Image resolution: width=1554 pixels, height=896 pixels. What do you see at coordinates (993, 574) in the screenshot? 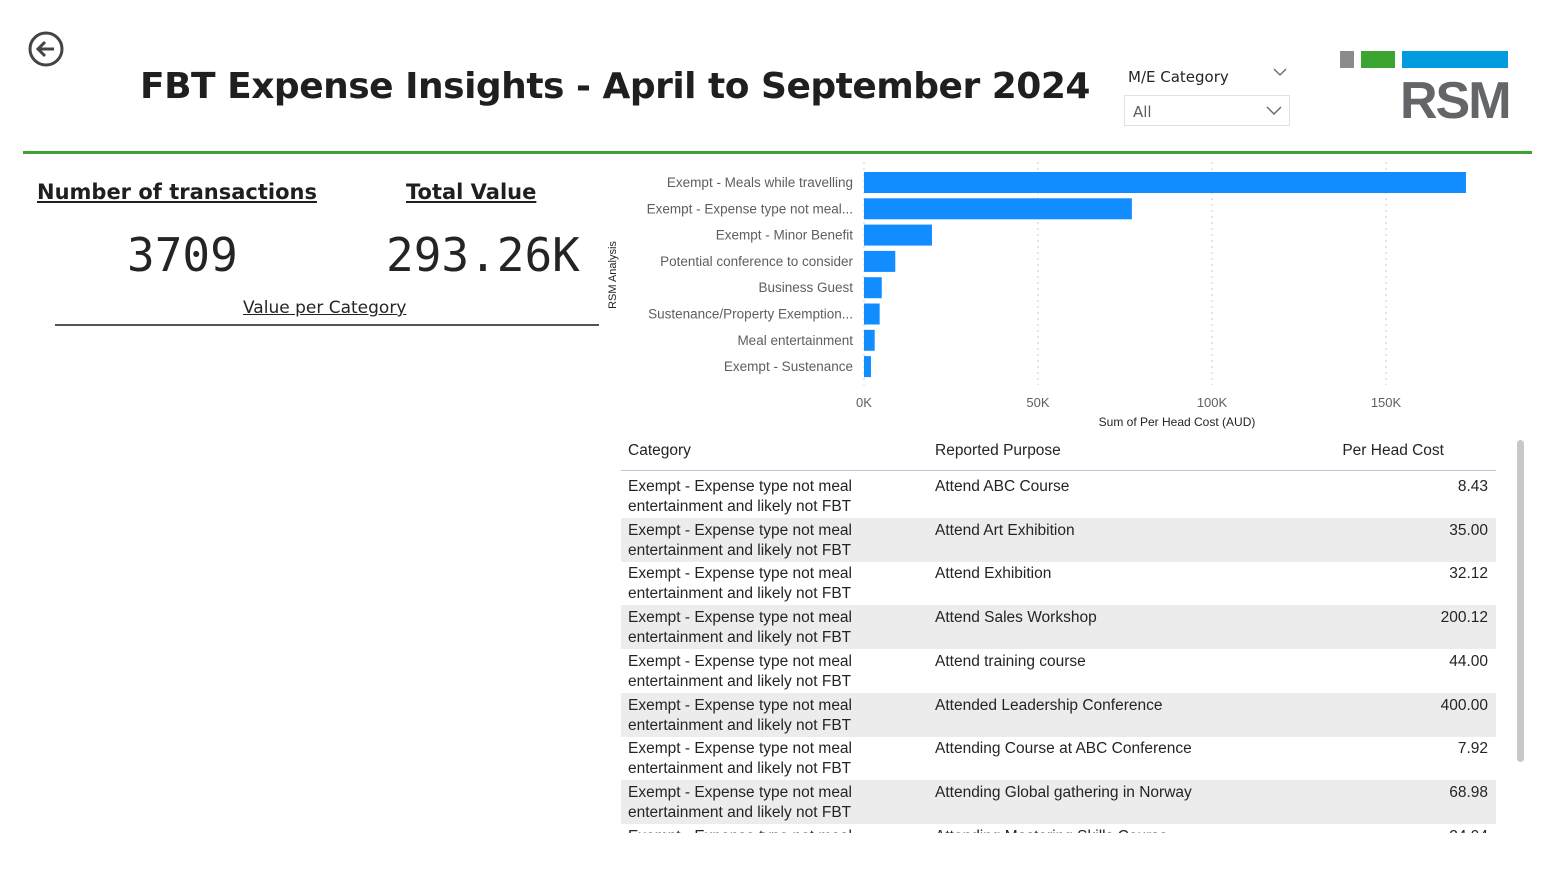
I see `cell-purpose: Attend Exhibition` at bounding box center [993, 574].